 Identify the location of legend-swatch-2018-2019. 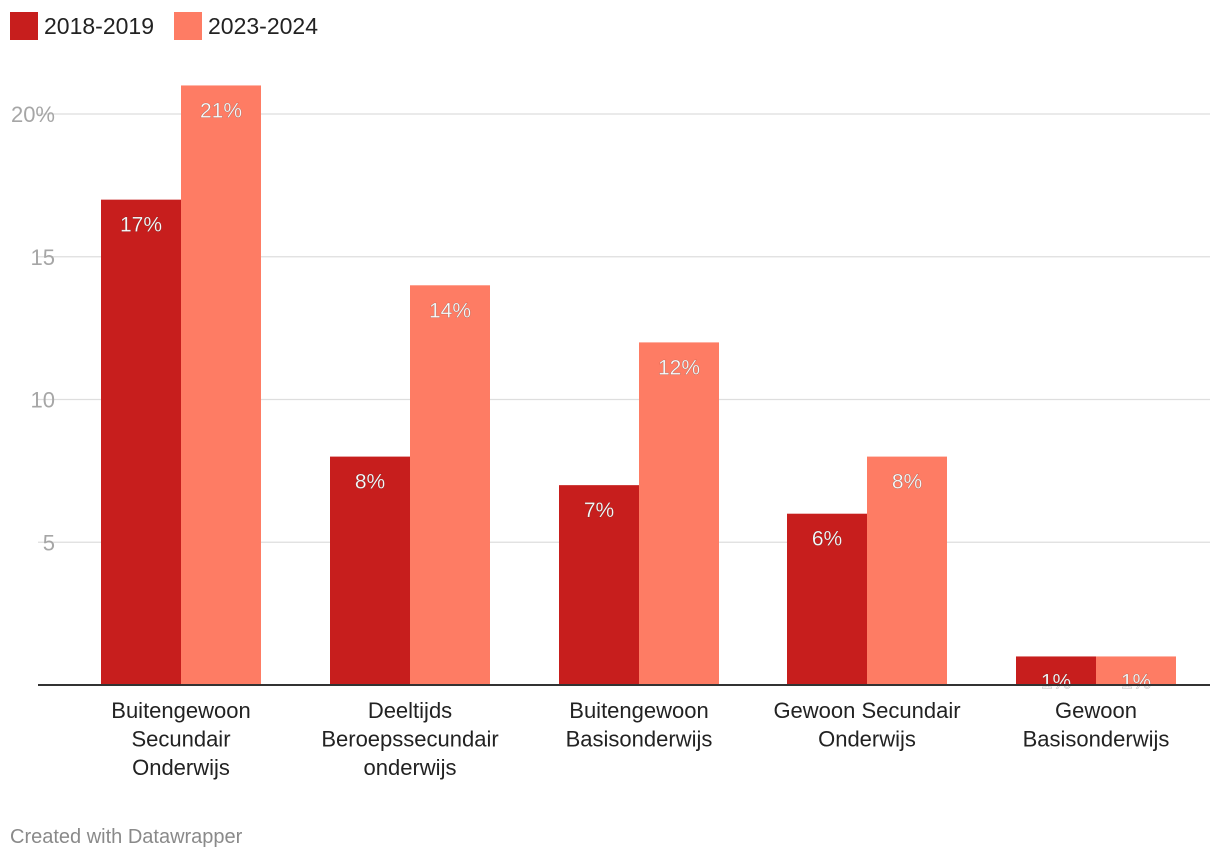
(24, 26).